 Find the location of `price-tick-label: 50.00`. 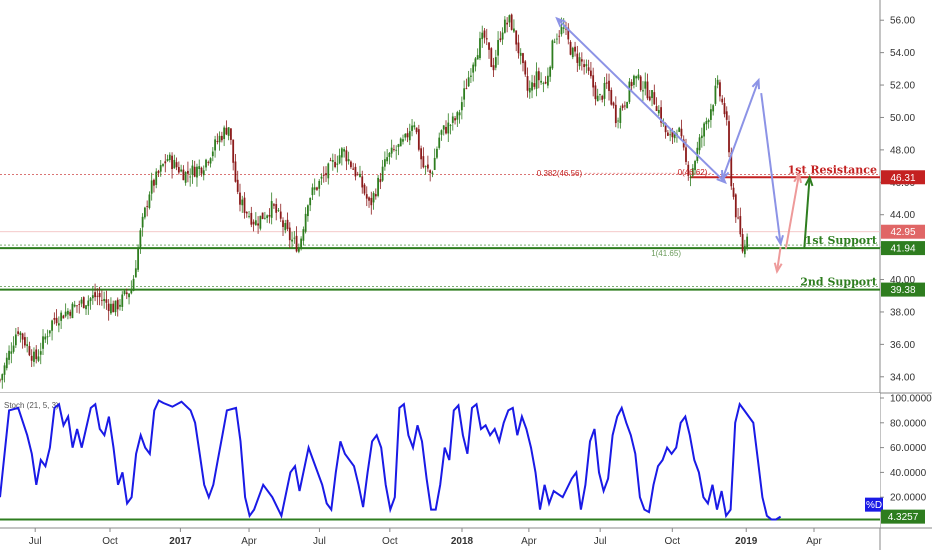

price-tick-label: 50.00 is located at coordinates (902, 118).